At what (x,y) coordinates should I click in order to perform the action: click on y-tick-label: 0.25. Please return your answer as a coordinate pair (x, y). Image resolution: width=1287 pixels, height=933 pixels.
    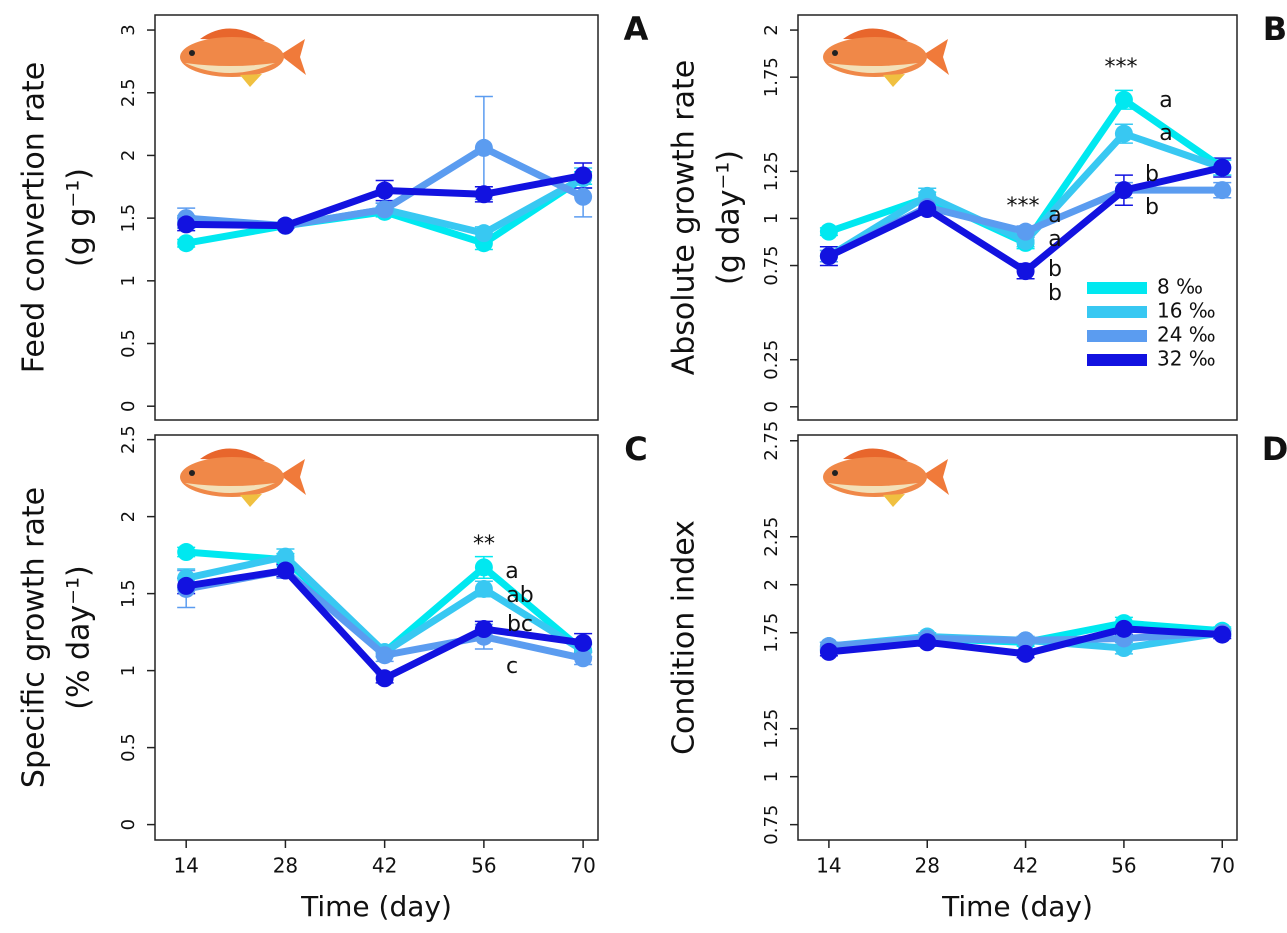
    Looking at the image, I should click on (771, 360).